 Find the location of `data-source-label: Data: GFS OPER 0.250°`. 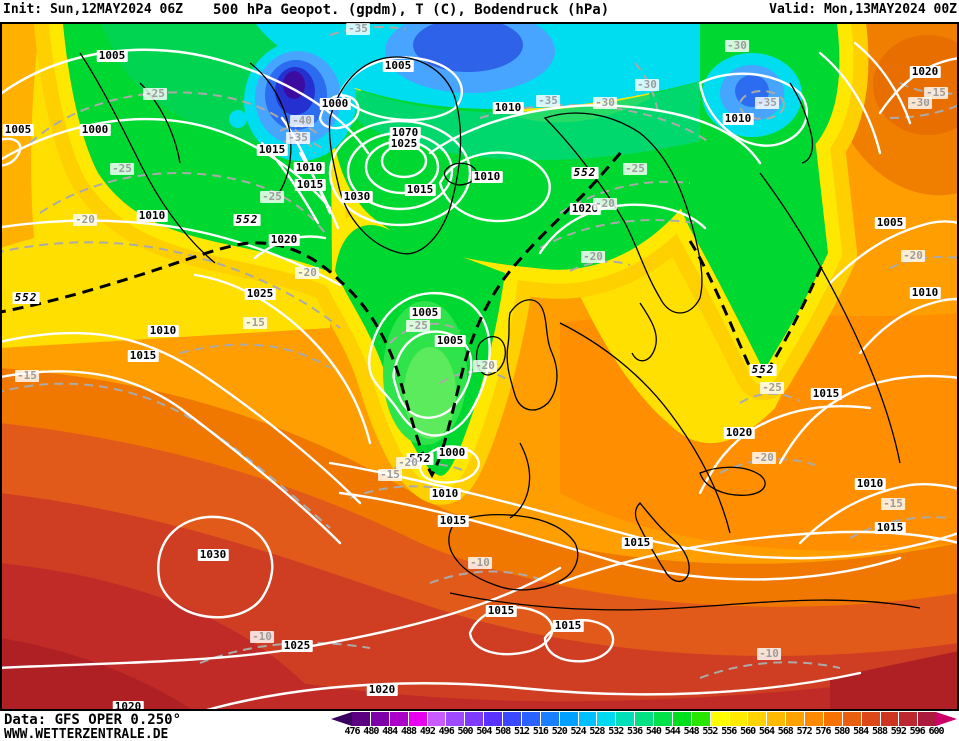

data-source-label: Data: GFS OPER 0.250° is located at coordinates (93, 720).